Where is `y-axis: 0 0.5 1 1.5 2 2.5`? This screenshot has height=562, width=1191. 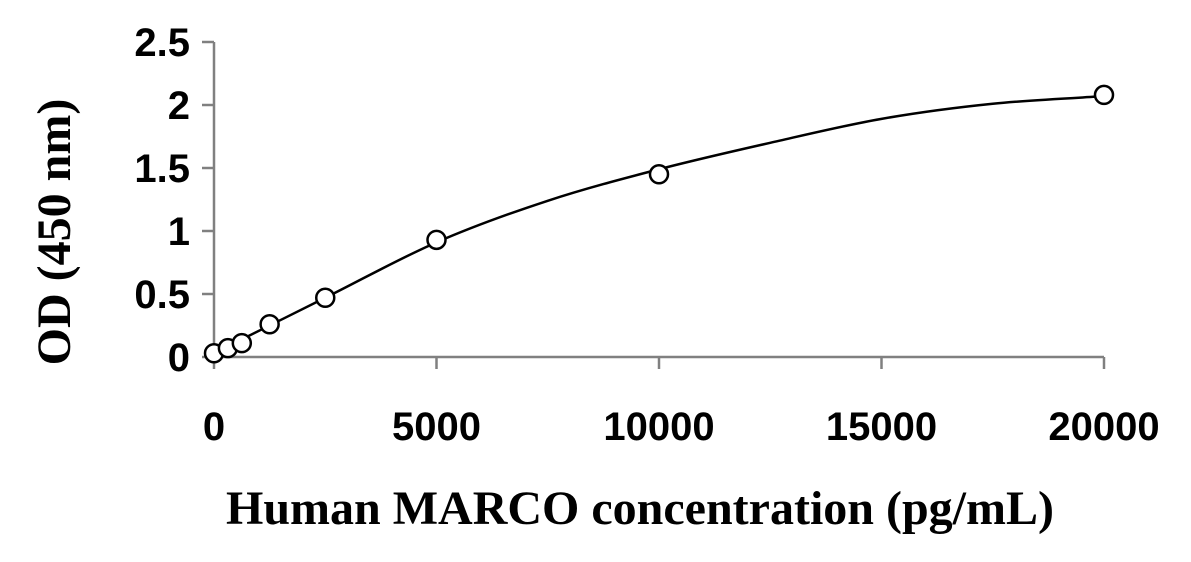
y-axis: 0 0.5 1 1.5 2 2.5 is located at coordinates (175, 200).